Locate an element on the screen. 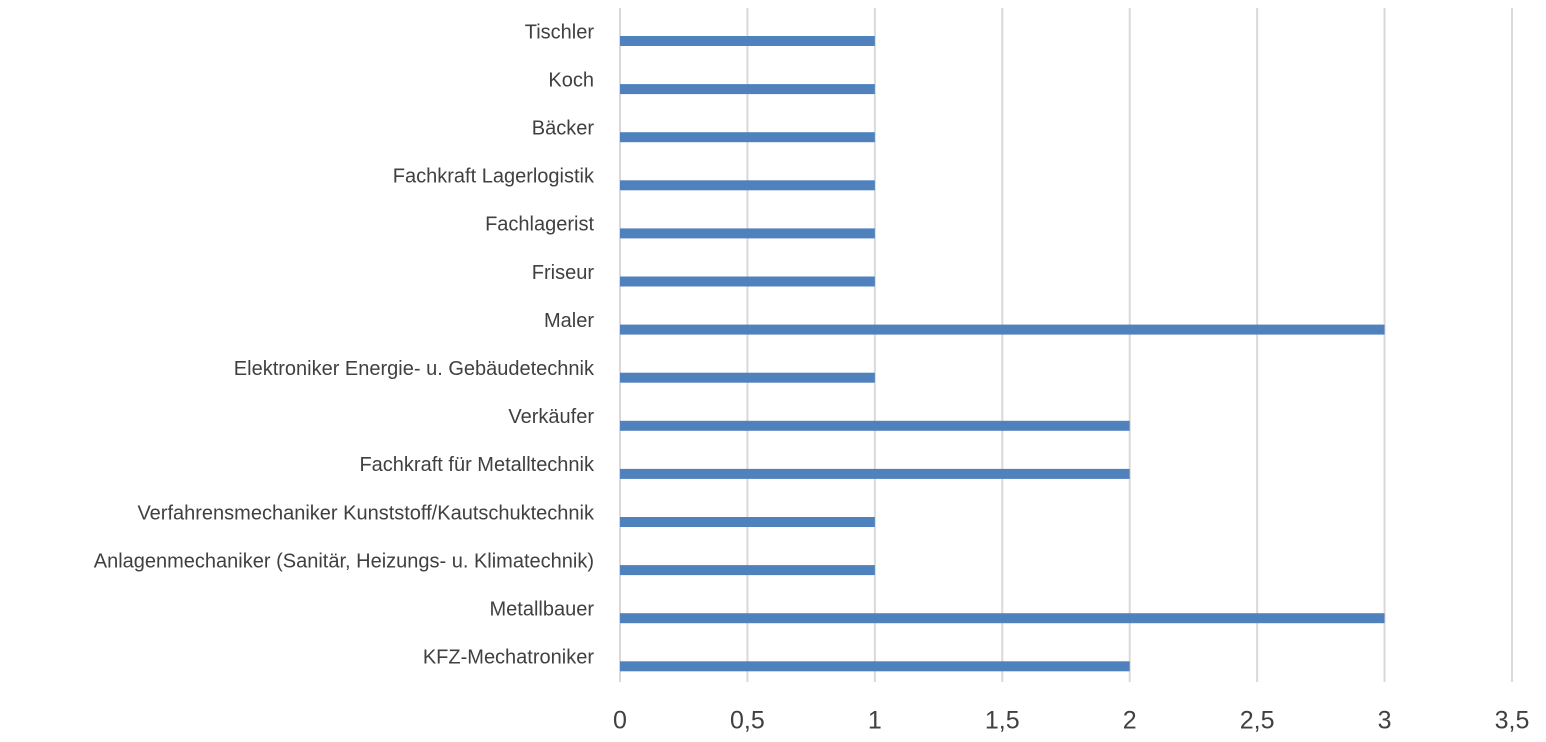  x-tick-label: 2 is located at coordinates (1130, 721).